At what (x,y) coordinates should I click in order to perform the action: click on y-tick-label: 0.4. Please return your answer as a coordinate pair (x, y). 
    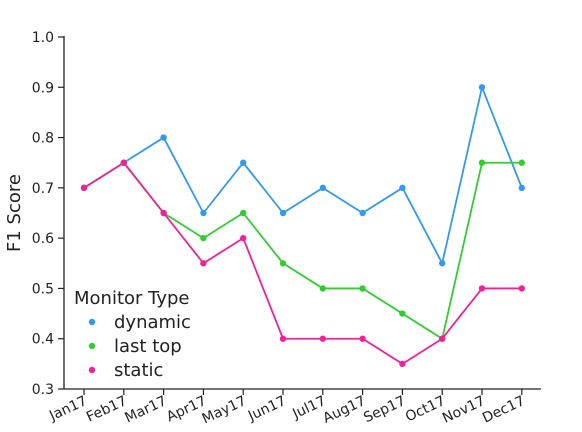
    Looking at the image, I should click on (43, 340).